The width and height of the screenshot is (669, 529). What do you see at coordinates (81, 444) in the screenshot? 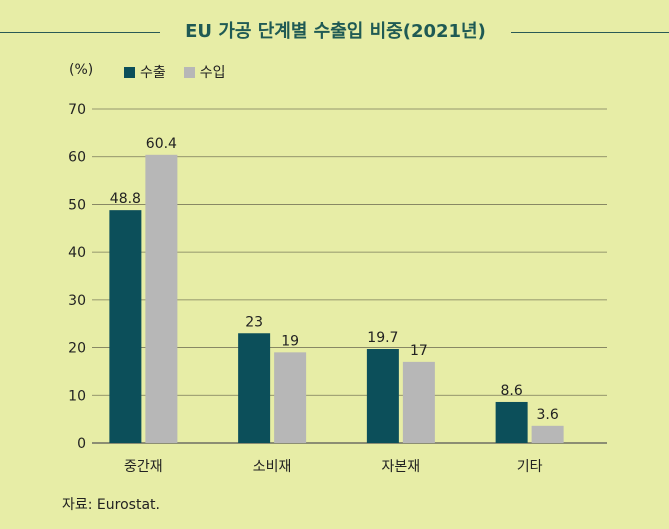
I see `y-tick-label: 0` at bounding box center [81, 444].